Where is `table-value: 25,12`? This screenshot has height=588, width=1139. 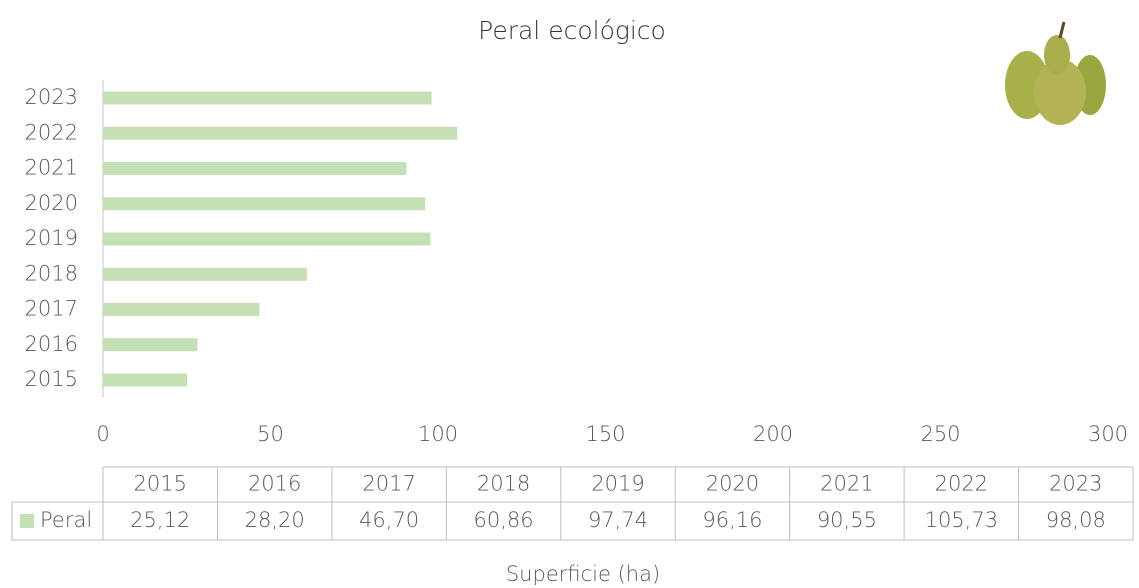 table-value: 25,12 is located at coordinates (160, 520).